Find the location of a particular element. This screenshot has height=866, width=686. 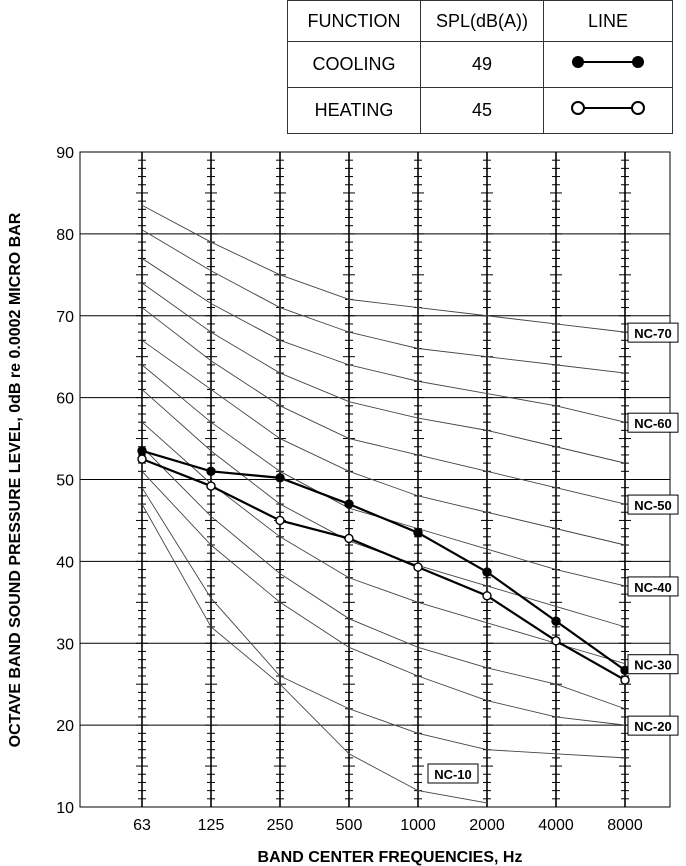

x-tick-label: 125 is located at coordinates (211, 825).